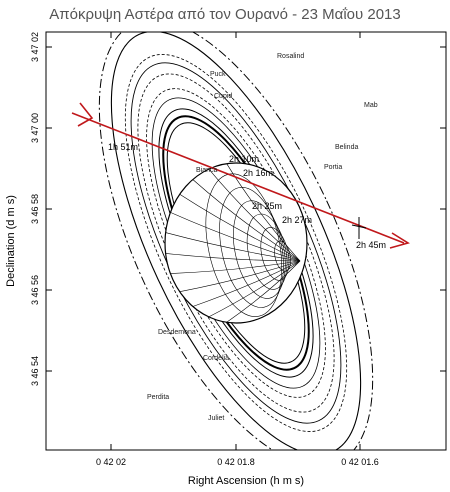 The image size is (450, 492). I want to click on time-label-1: 1h 51m, so click(123, 147).